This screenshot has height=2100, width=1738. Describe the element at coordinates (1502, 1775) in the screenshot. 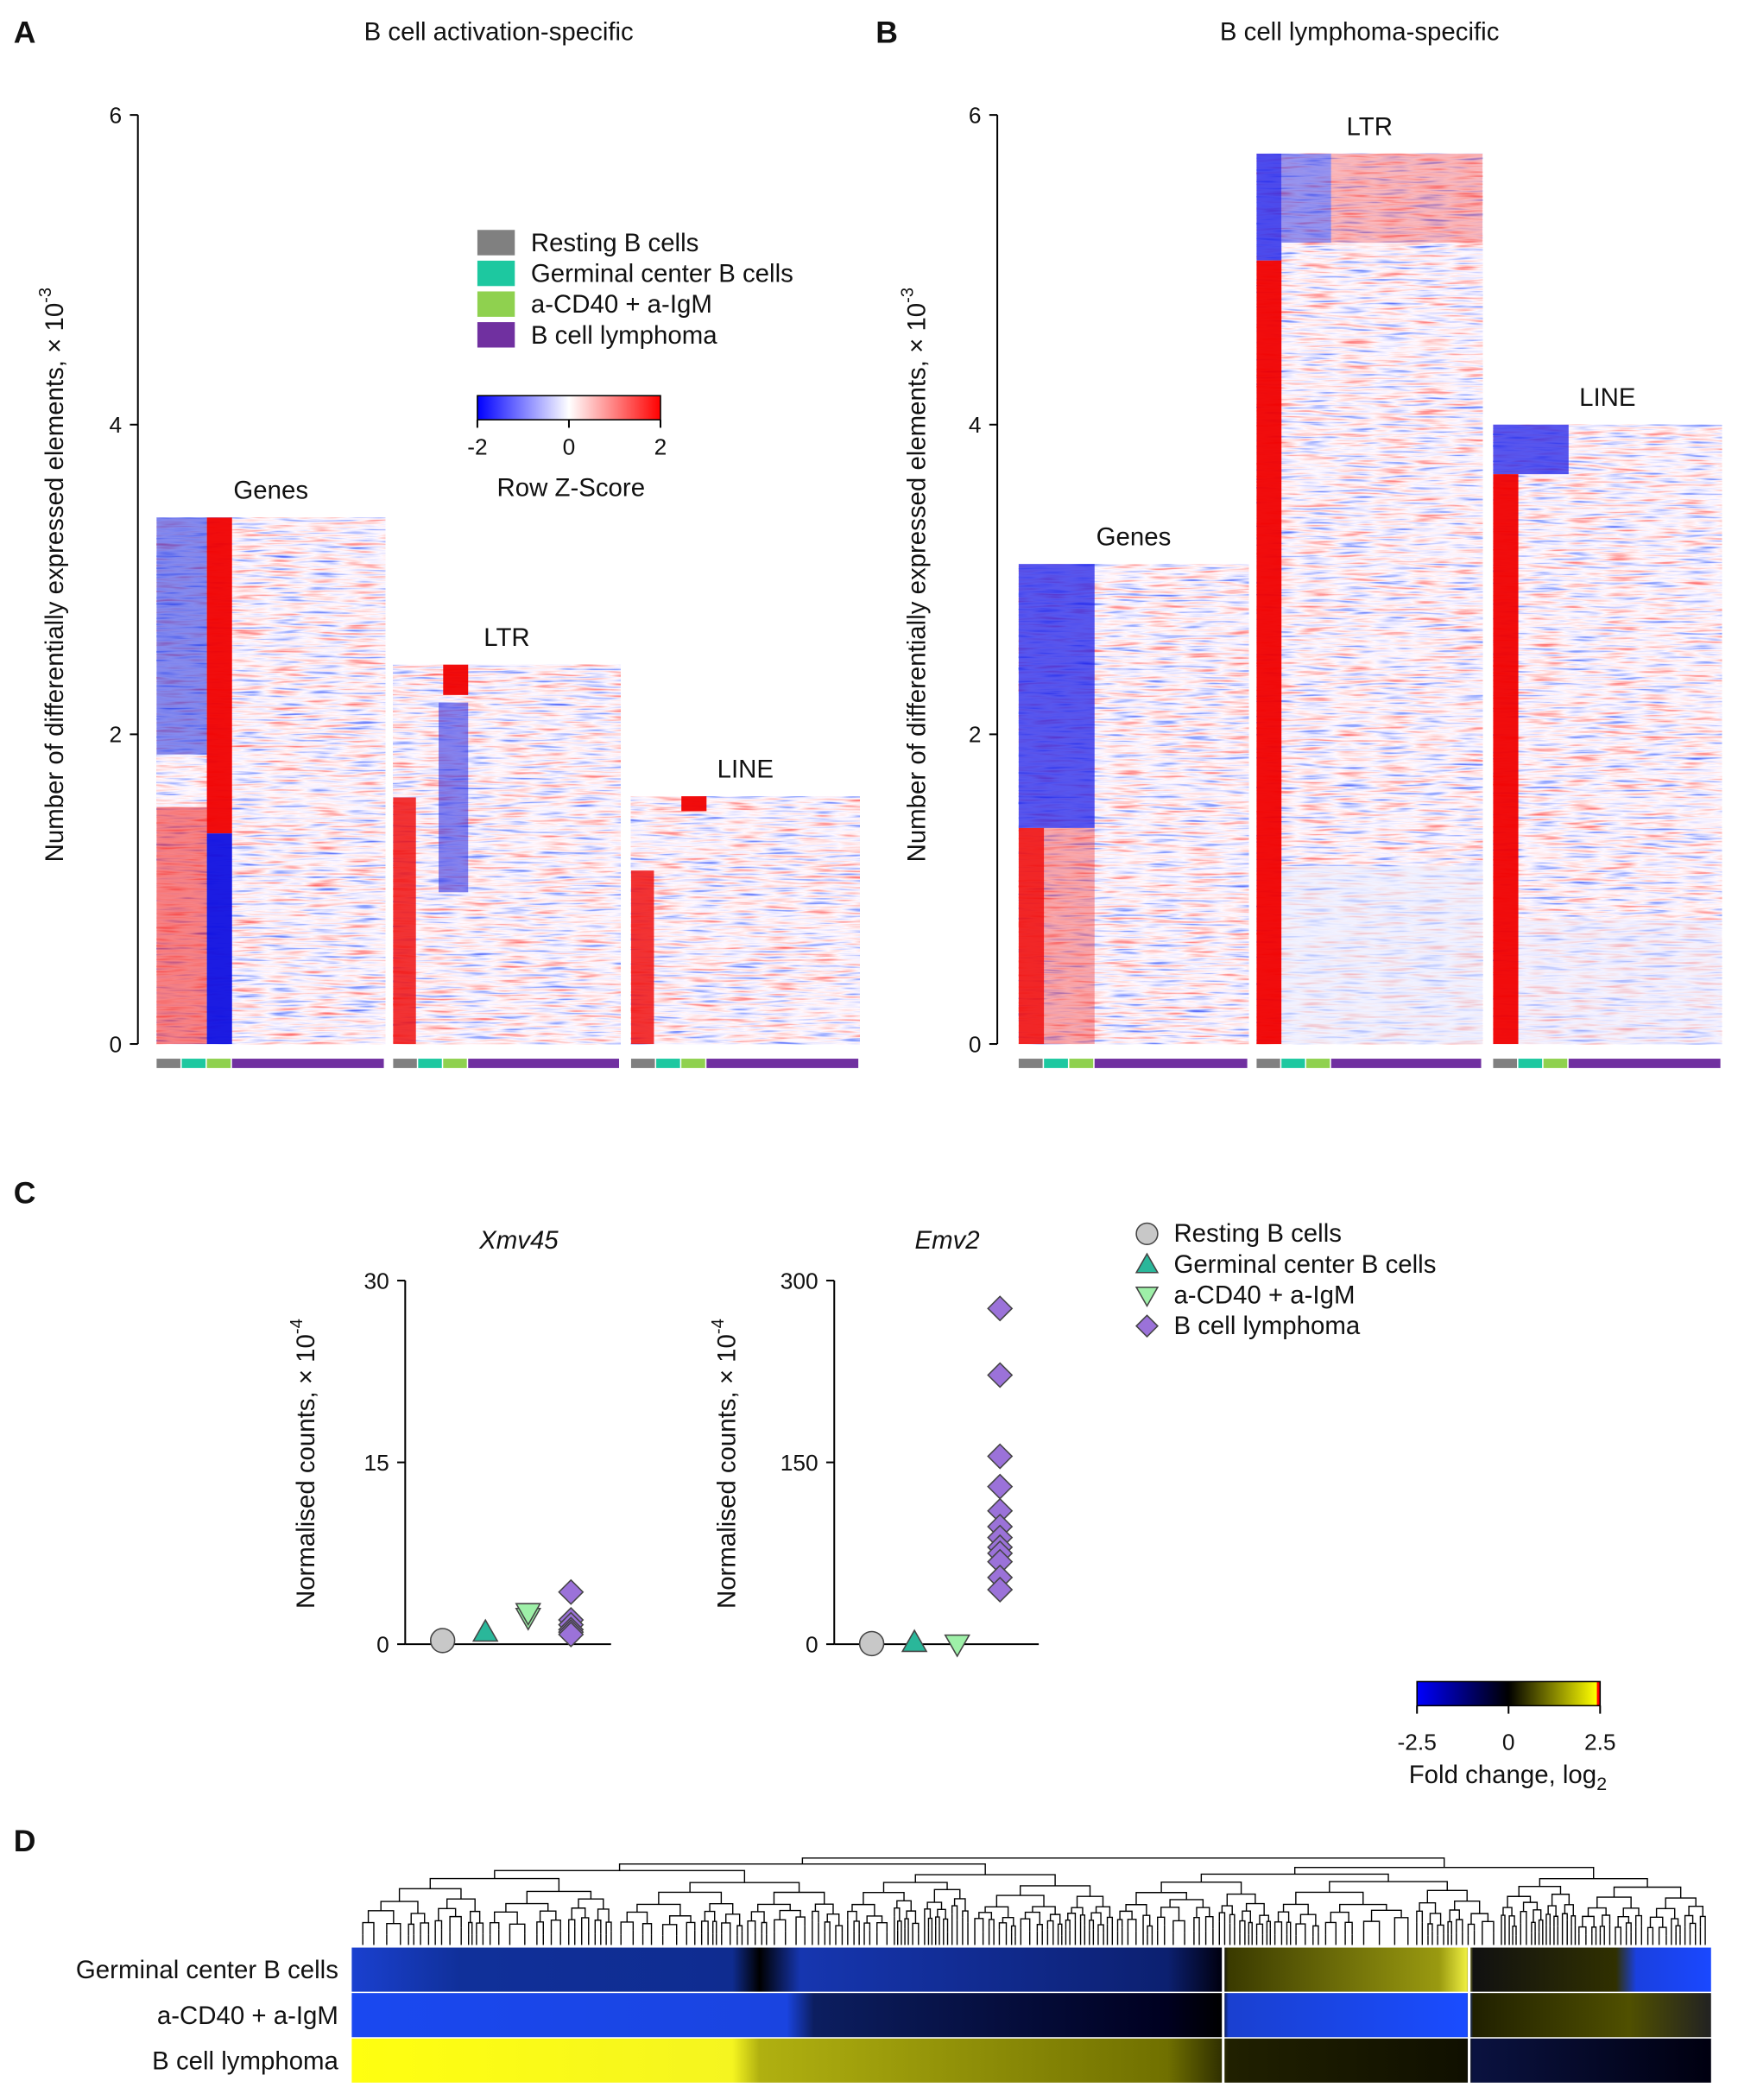

I see `colorbar-title-main: Fold change, log` at that location.